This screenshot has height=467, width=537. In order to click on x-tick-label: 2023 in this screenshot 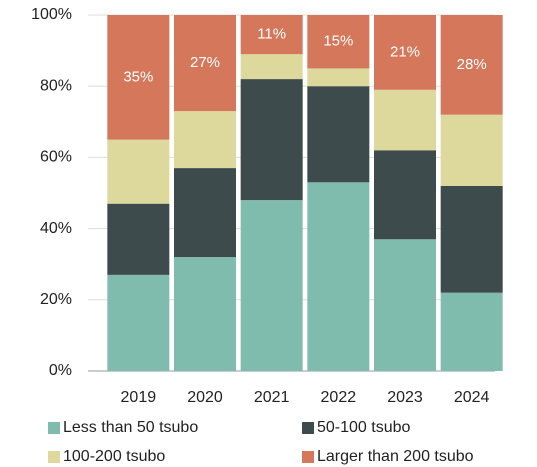, I will do `click(405, 397)`.